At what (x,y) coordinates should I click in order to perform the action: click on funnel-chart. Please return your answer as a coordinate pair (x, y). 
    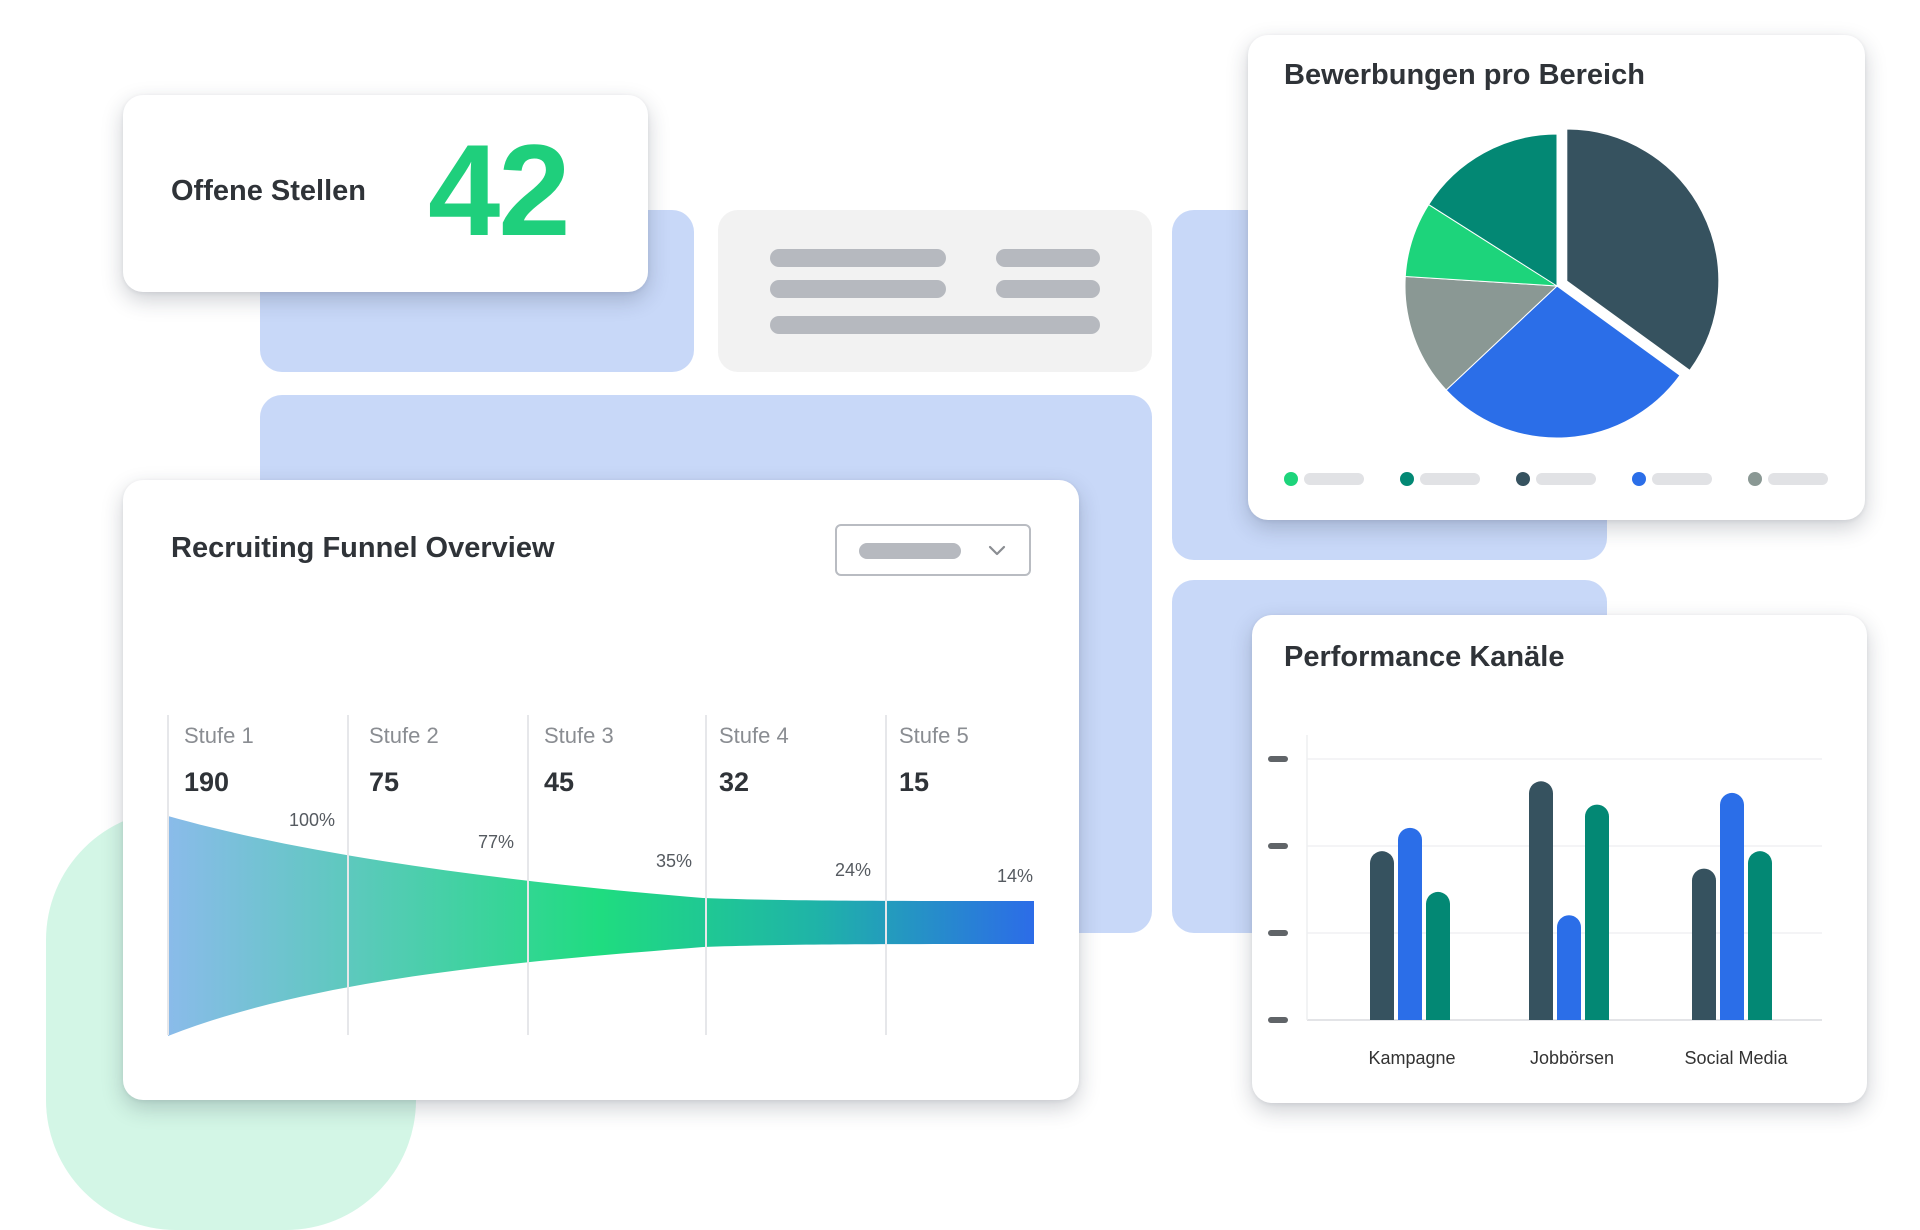
    Looking at the image, I should click on (601, 926).